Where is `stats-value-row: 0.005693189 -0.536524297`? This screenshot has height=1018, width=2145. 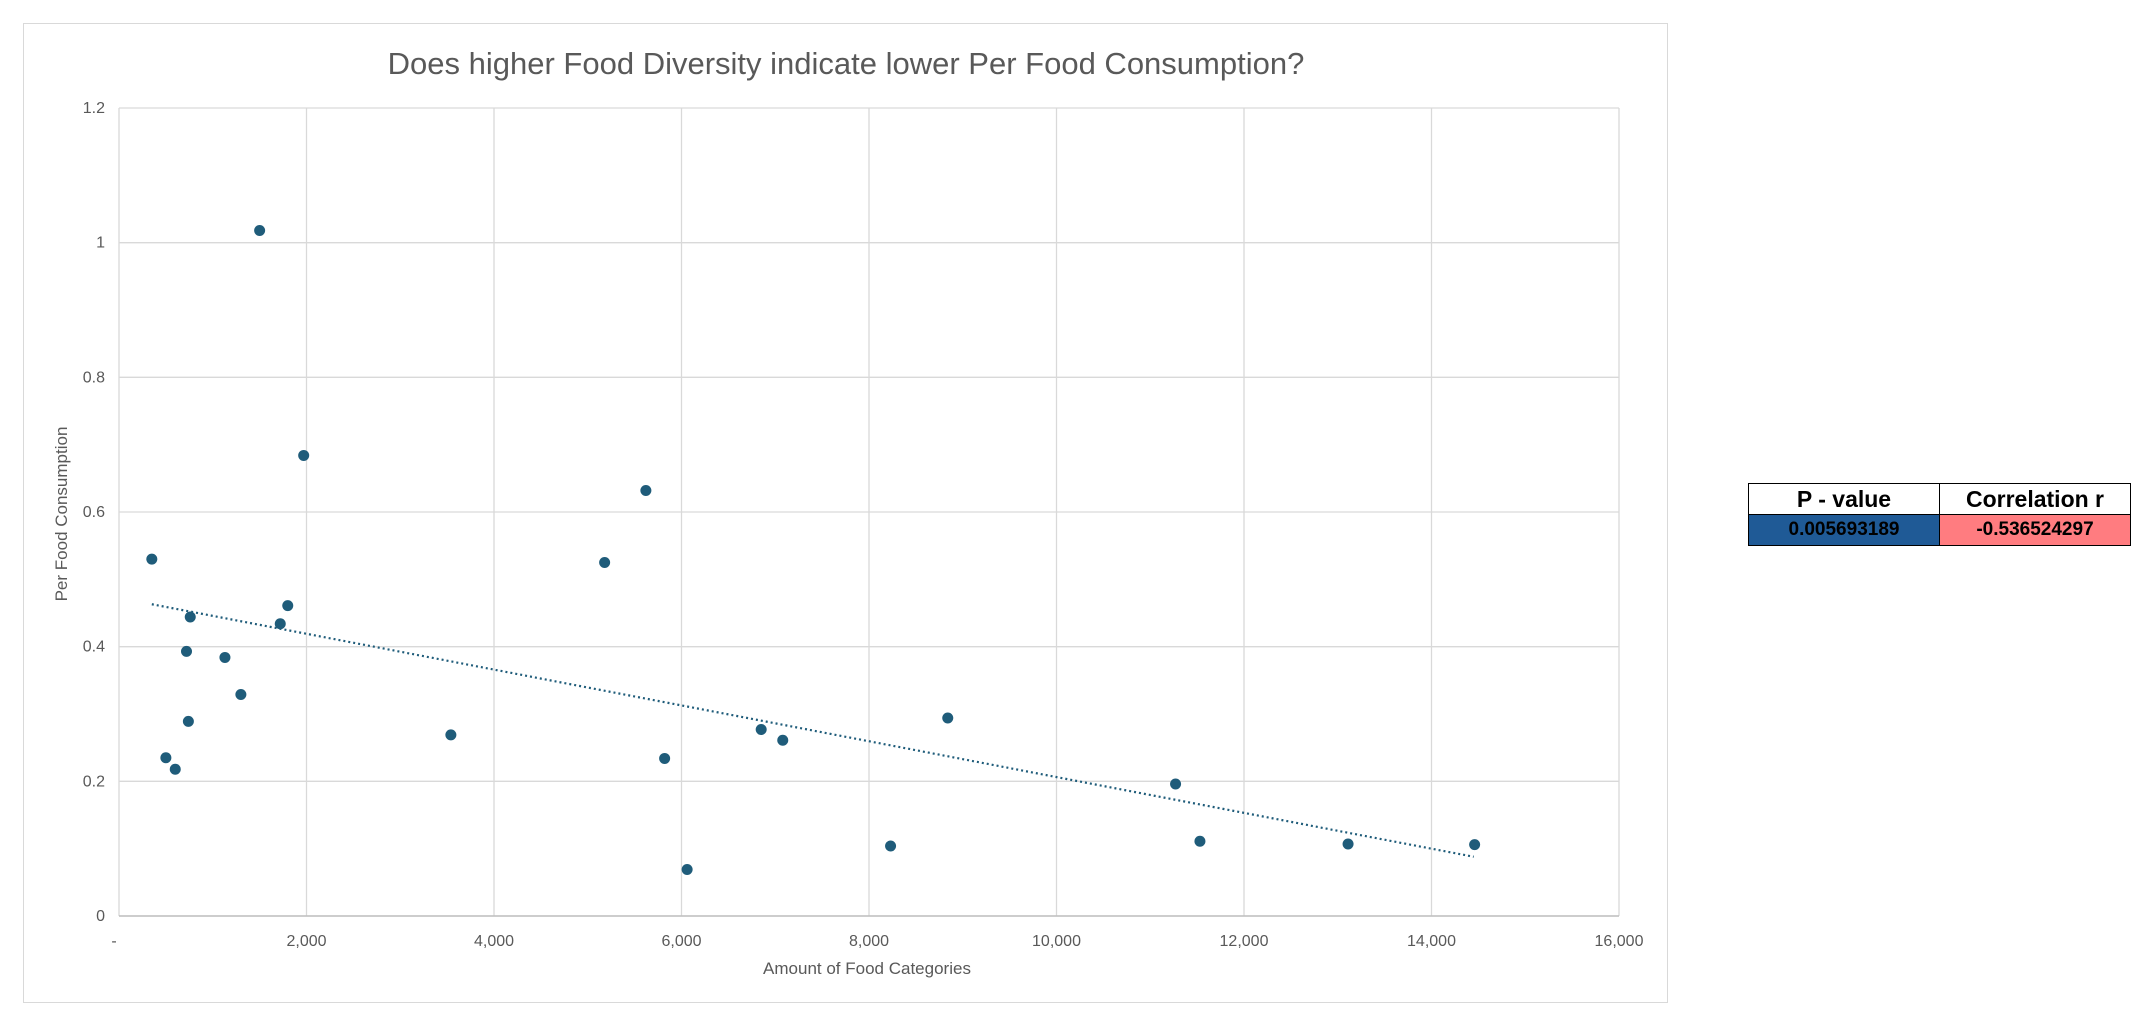
stats-value-row: 0.005693189 -0.536524297 is located at coordinates (1939, 530).